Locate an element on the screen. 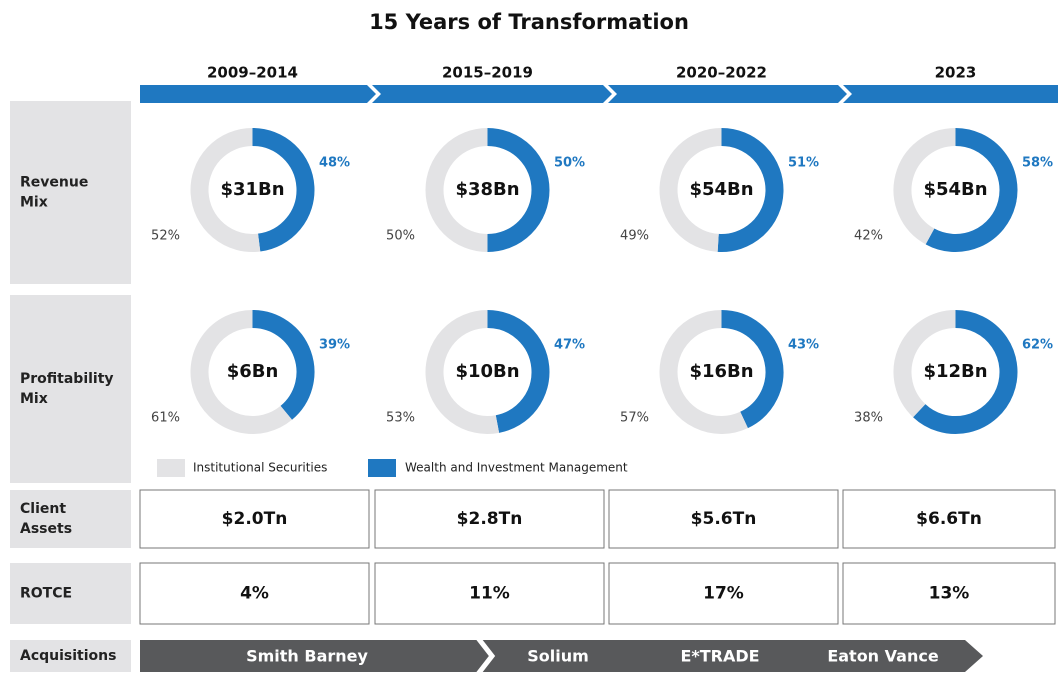  value-label-is: 50% is located at coordinates (400, 236).